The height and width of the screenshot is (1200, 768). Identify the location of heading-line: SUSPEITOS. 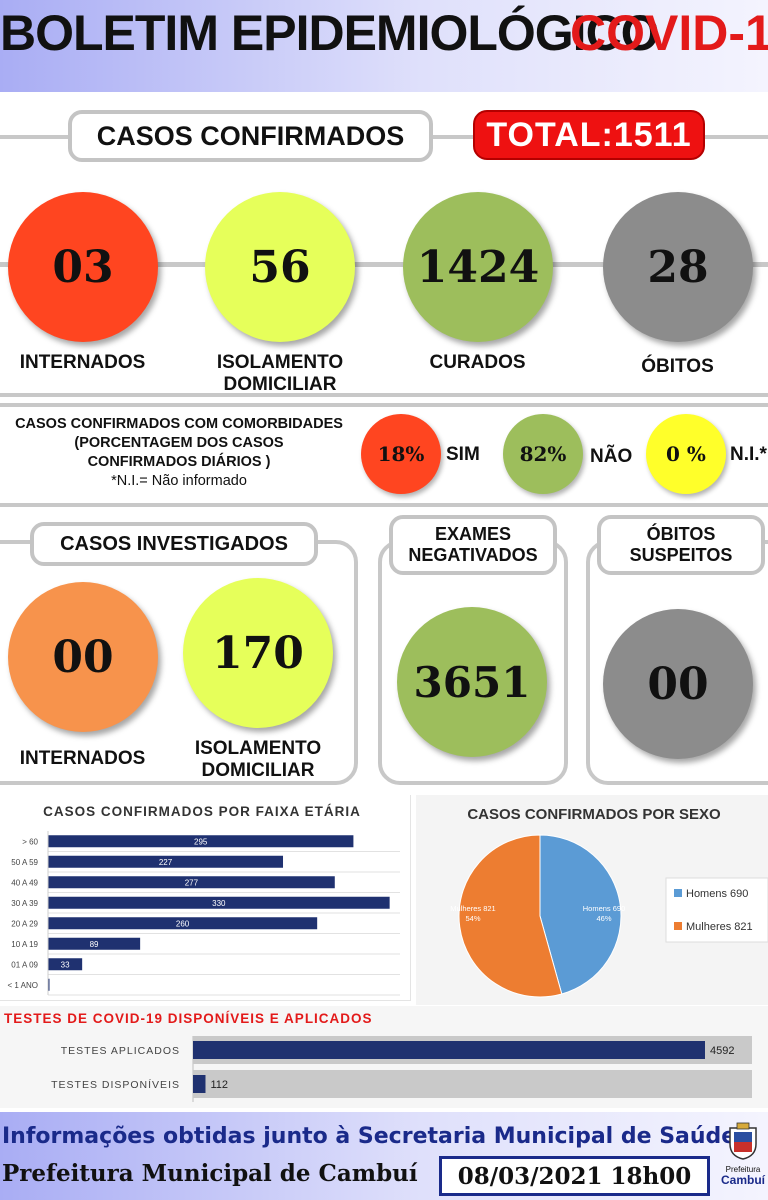
(681, 555).